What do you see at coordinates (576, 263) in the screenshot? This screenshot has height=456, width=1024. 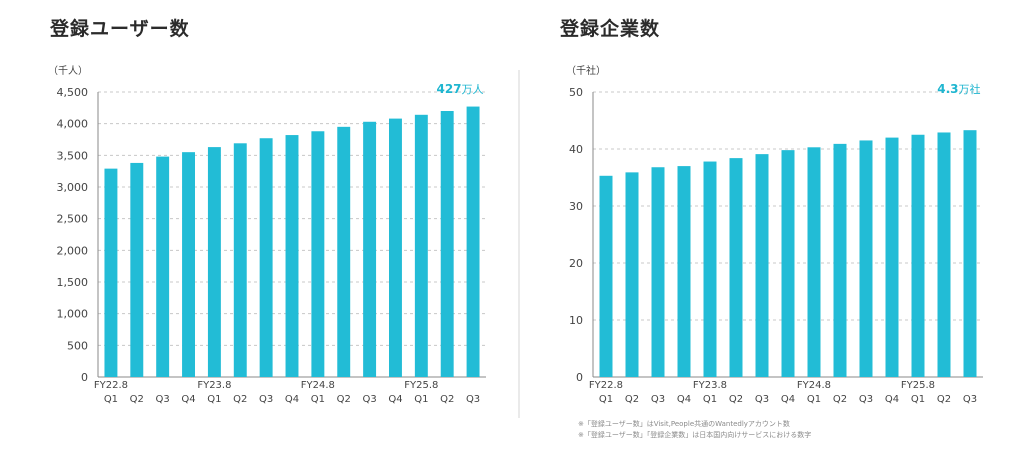 I see `company-y-tick-label: 20` at bounding box center [576, 263].